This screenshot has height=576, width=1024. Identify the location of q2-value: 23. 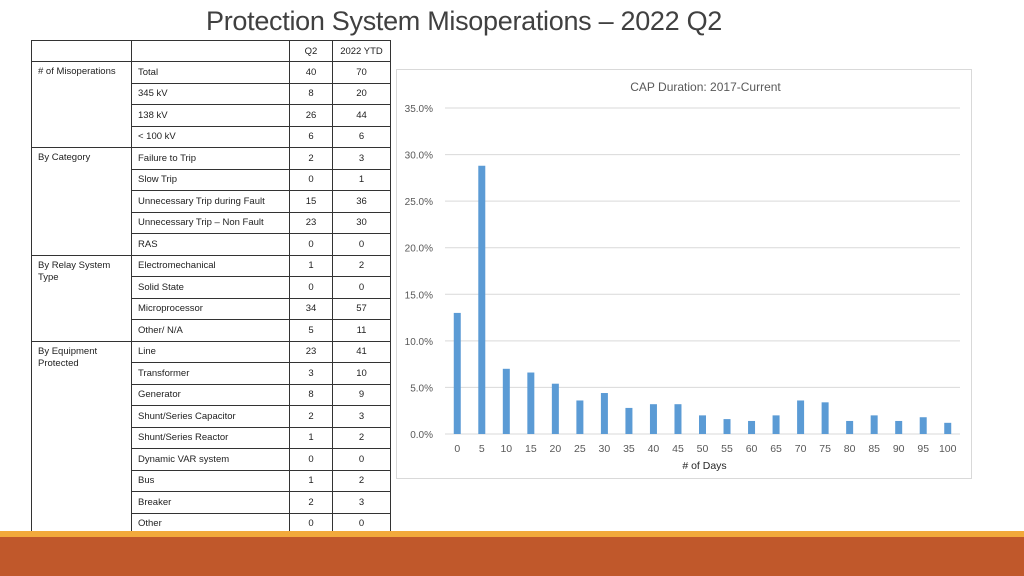
(311, 351).